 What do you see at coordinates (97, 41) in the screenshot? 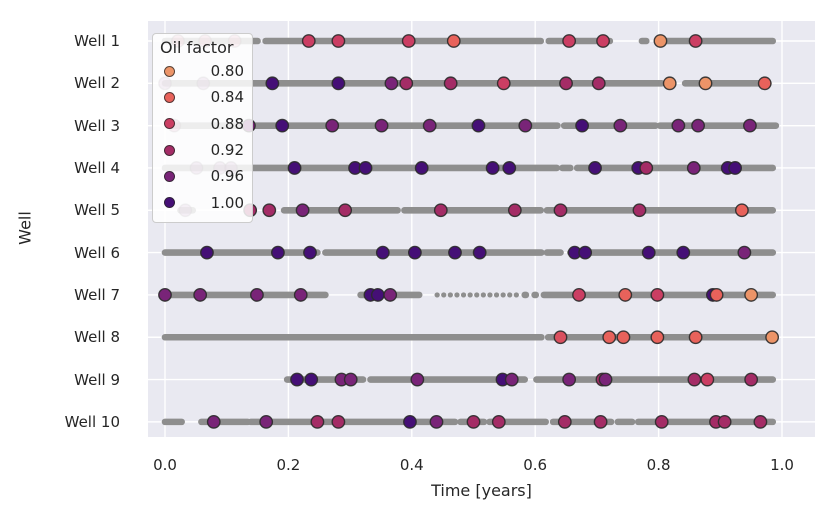
I see `y-tick-label: Well 1` at bounding box center [97, 41].